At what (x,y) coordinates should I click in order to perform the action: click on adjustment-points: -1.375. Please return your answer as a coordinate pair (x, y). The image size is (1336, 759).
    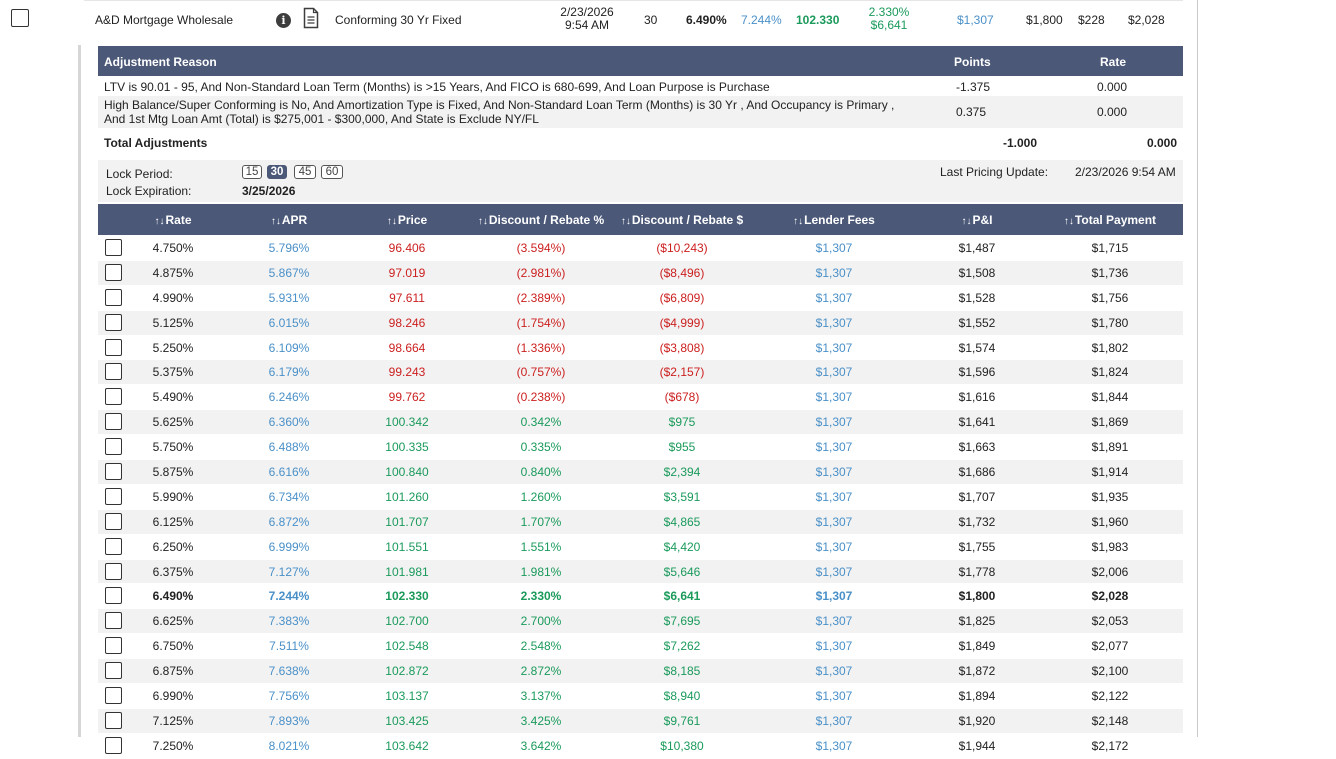
    Looking at the image, I should click on (973, 87).